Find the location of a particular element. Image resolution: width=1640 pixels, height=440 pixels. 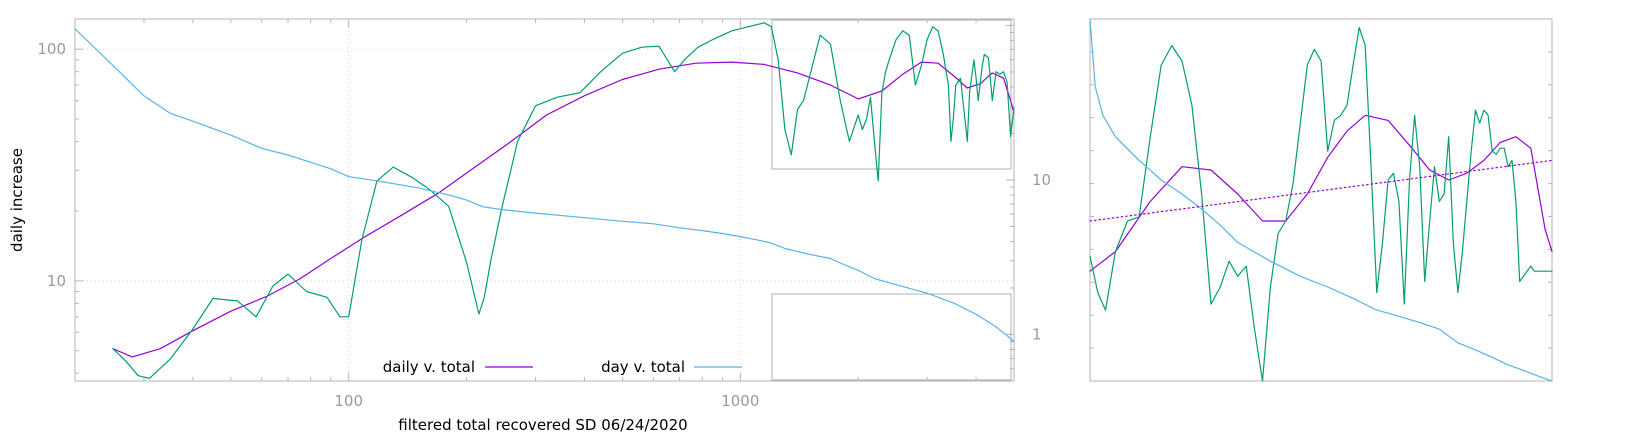

x-tick-label-0: 100 is located at coordinates (348, 401).